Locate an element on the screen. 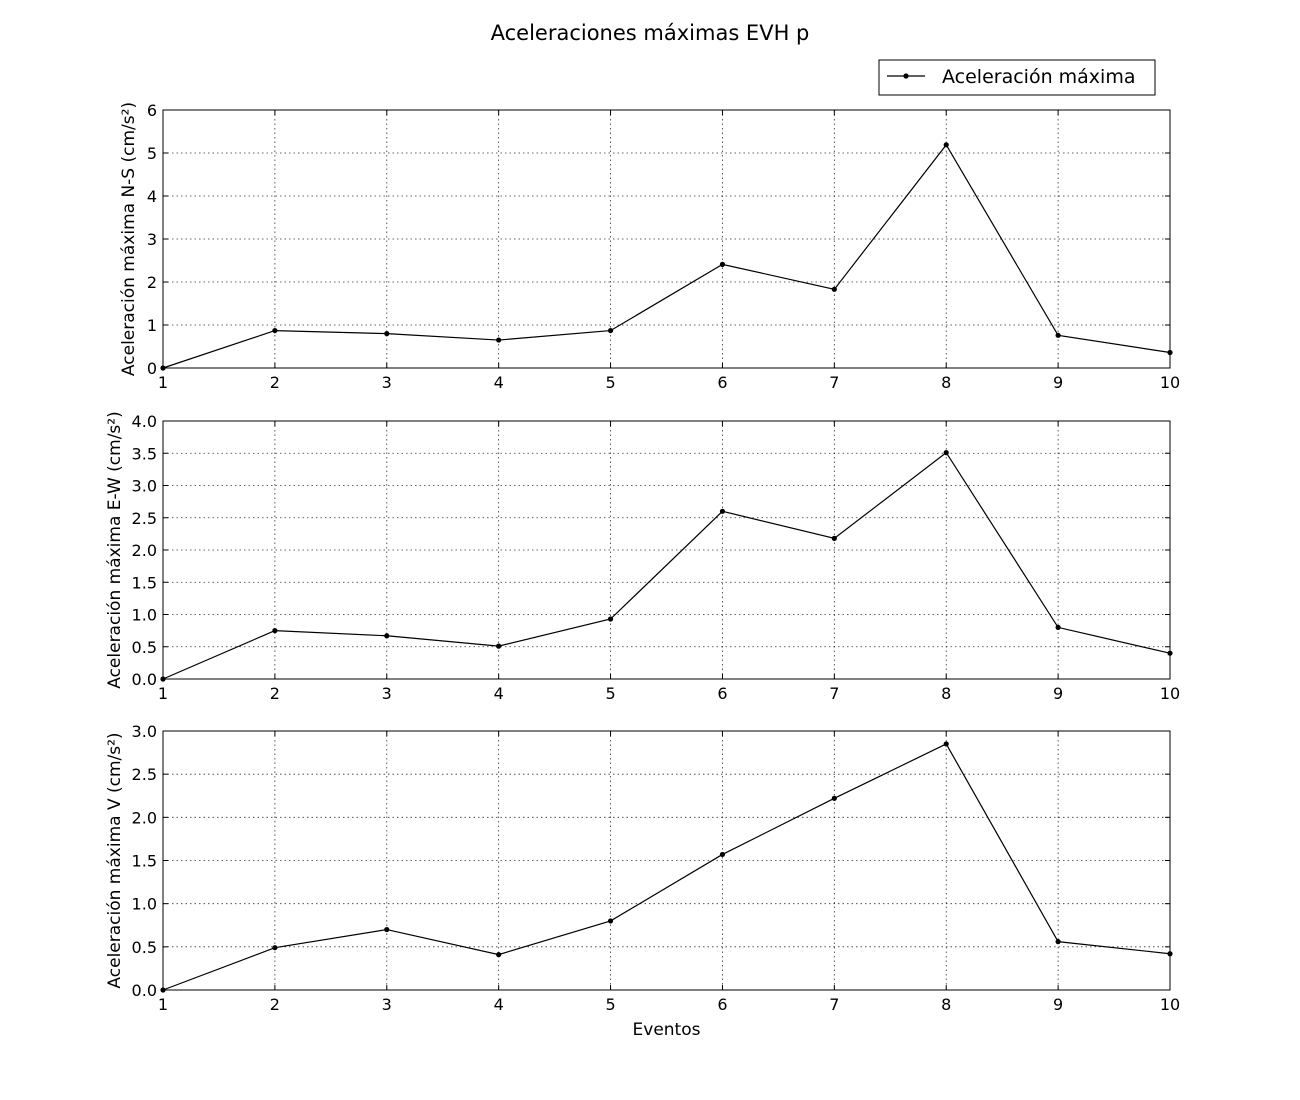 The height and width of the screenshot is (1100, 1300). legend-label: Aceleración máxima is located at coordinates (1038, 77).